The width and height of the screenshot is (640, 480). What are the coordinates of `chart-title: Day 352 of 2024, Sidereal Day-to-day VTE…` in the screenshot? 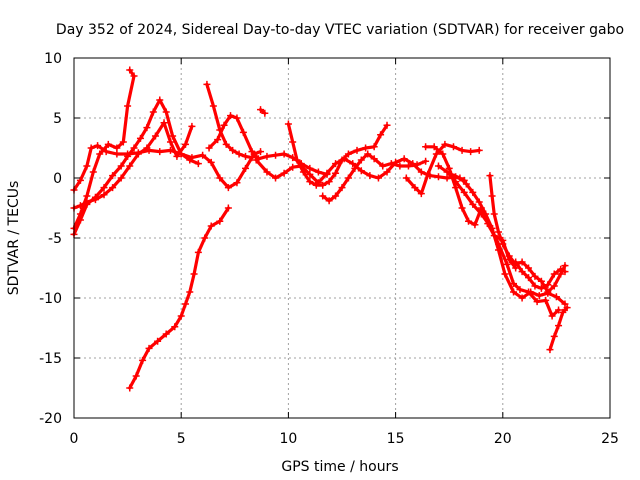 It's located at (340, 30).